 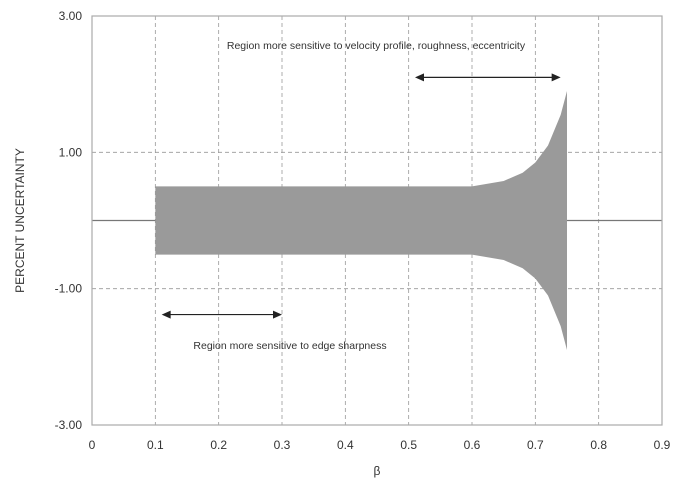 What do you see at coordinates (155, 445) in the screenshot?
I see `x-tick-label: 0.1` at bounding box center [155, 445].